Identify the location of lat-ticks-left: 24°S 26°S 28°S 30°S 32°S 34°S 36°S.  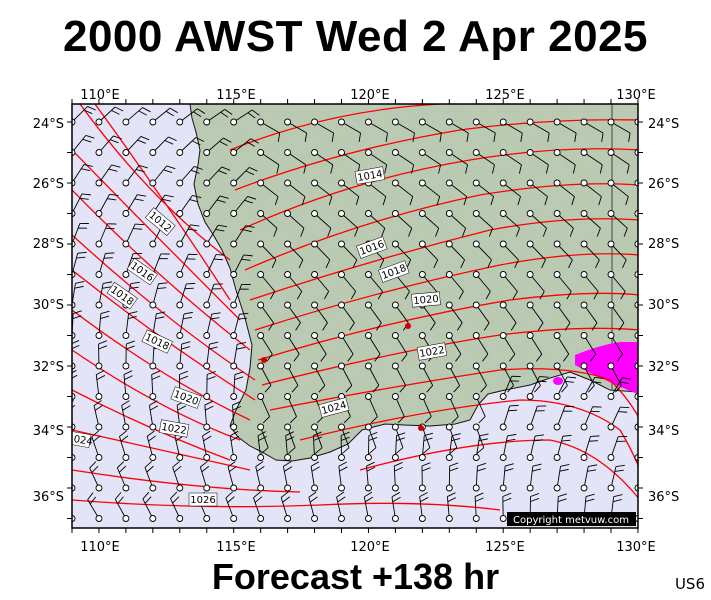
(48, 311).